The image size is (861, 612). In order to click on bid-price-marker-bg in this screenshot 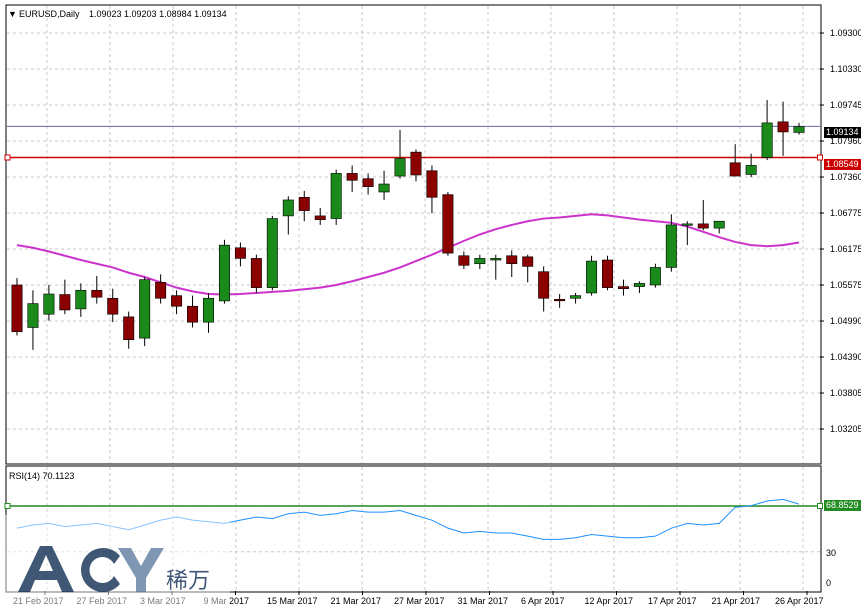, I will do `click(842, 132)`.